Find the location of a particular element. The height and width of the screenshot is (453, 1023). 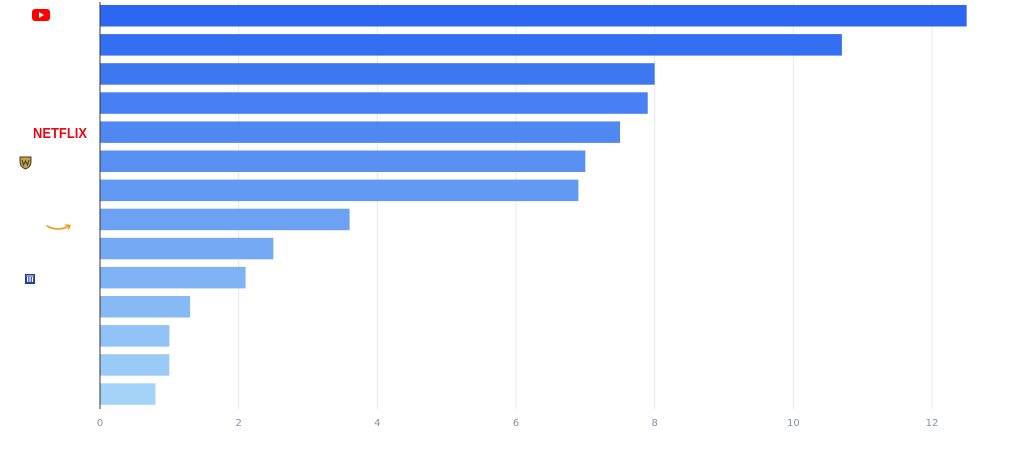

x-axis-ticks: 0 2 4 6 8 10 12 is located at coordinates (518, 423).